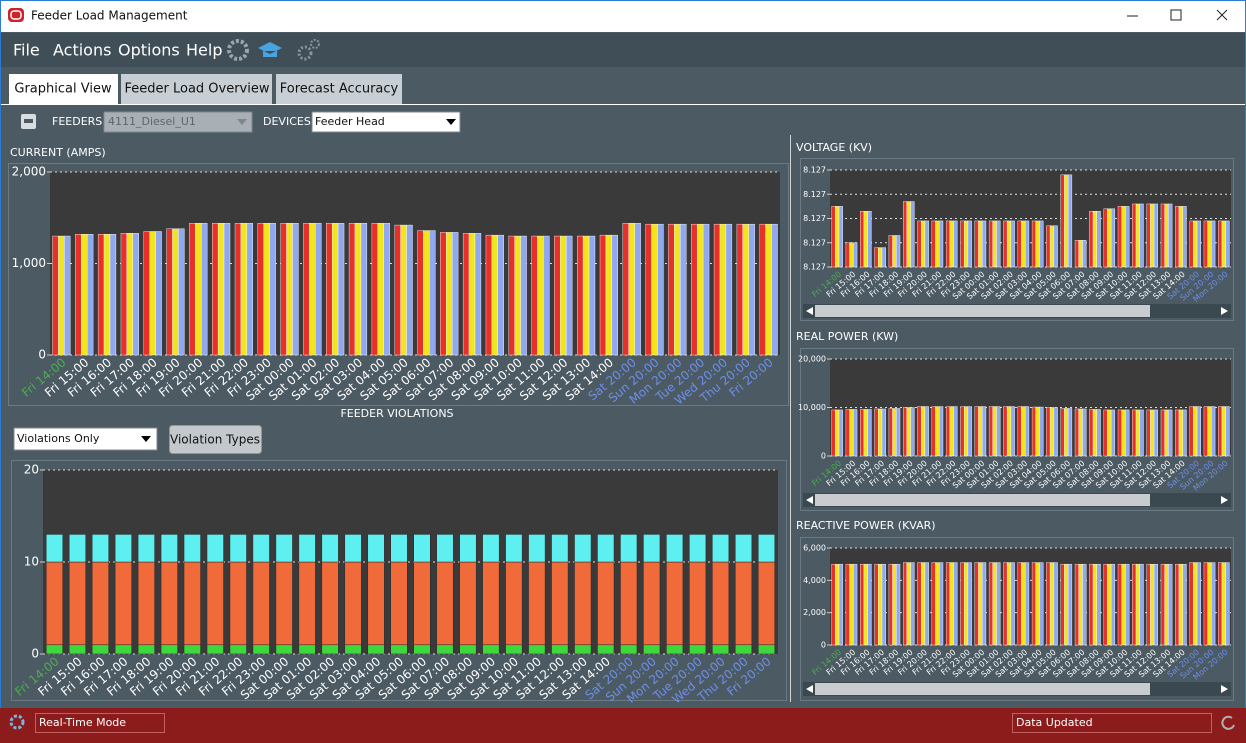 This screenshot has height=743, width=1246. I want to click on device-value: Feeder Head, so click(350, 121).